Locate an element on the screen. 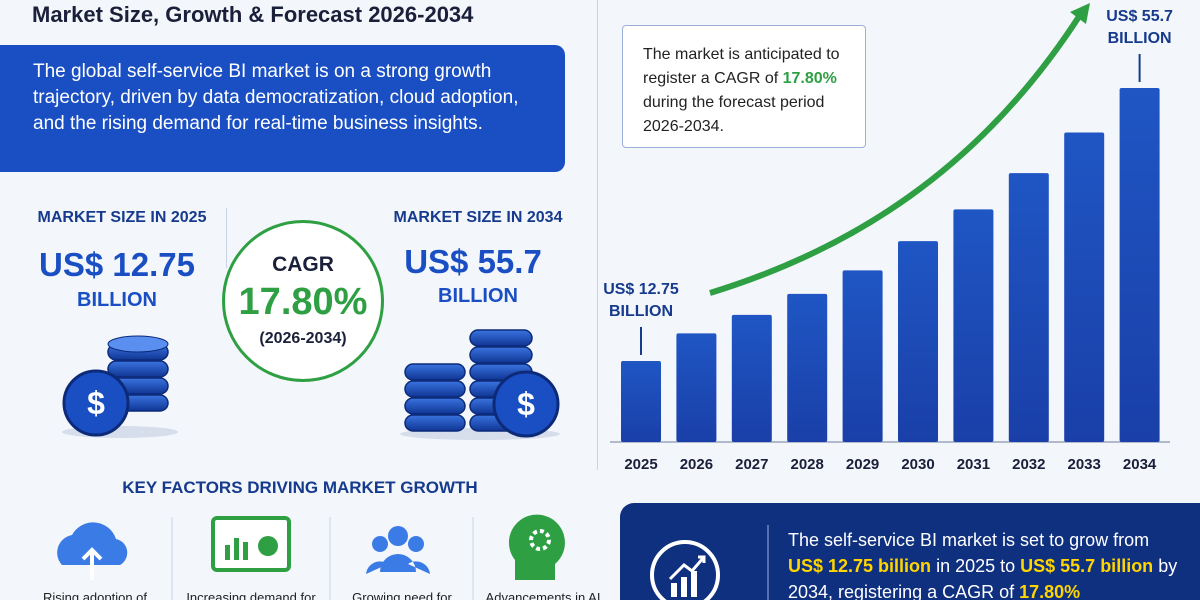  x-tick-label: 2034 is located at coordinates (1140, 464).